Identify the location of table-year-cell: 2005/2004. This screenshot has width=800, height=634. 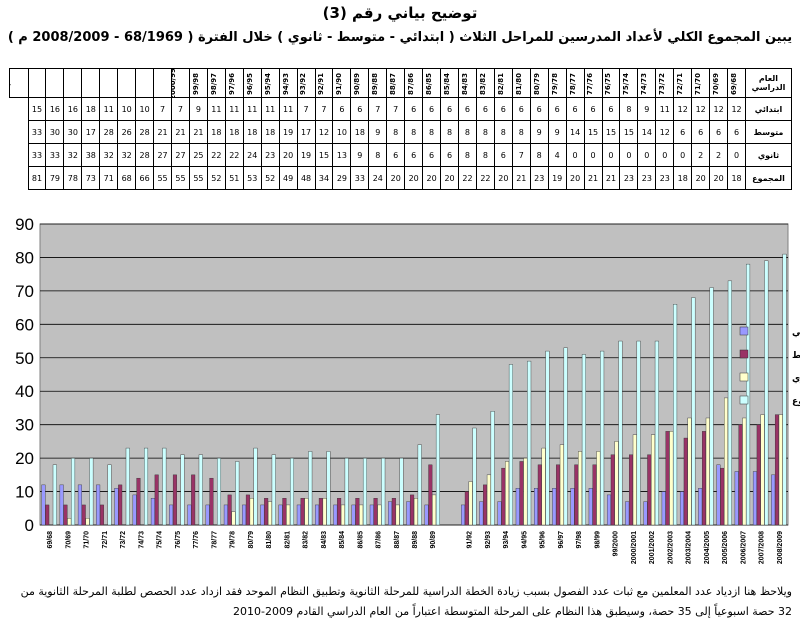
(91, 83).